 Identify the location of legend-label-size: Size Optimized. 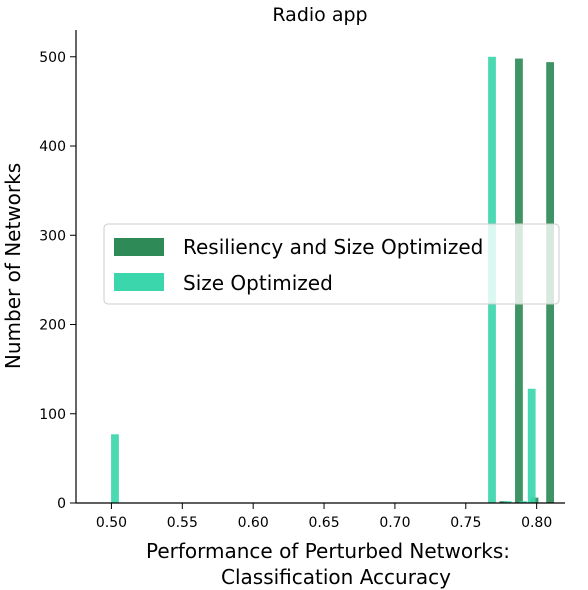
(258, 283).